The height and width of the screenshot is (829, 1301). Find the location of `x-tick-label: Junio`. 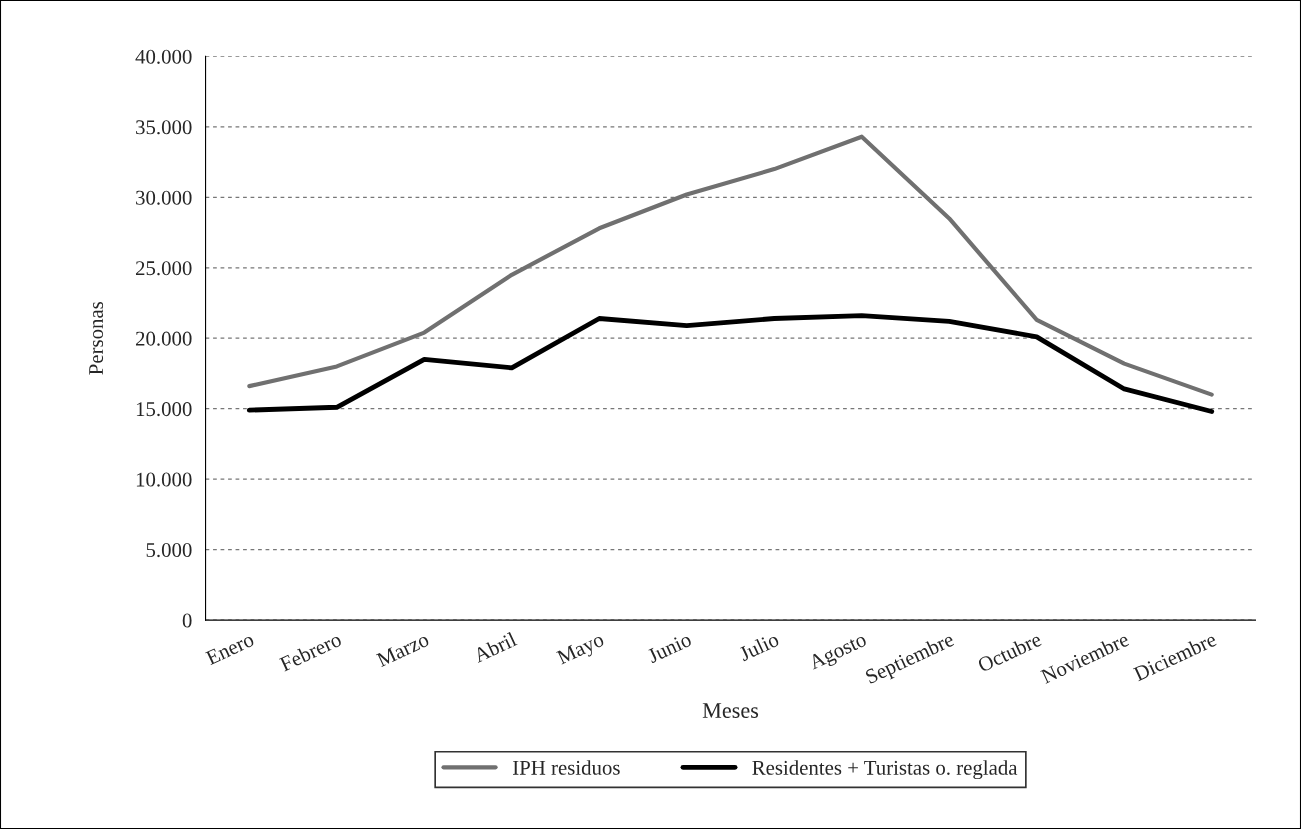

x-tick-label: Junio is located at coordinates (669, 648).